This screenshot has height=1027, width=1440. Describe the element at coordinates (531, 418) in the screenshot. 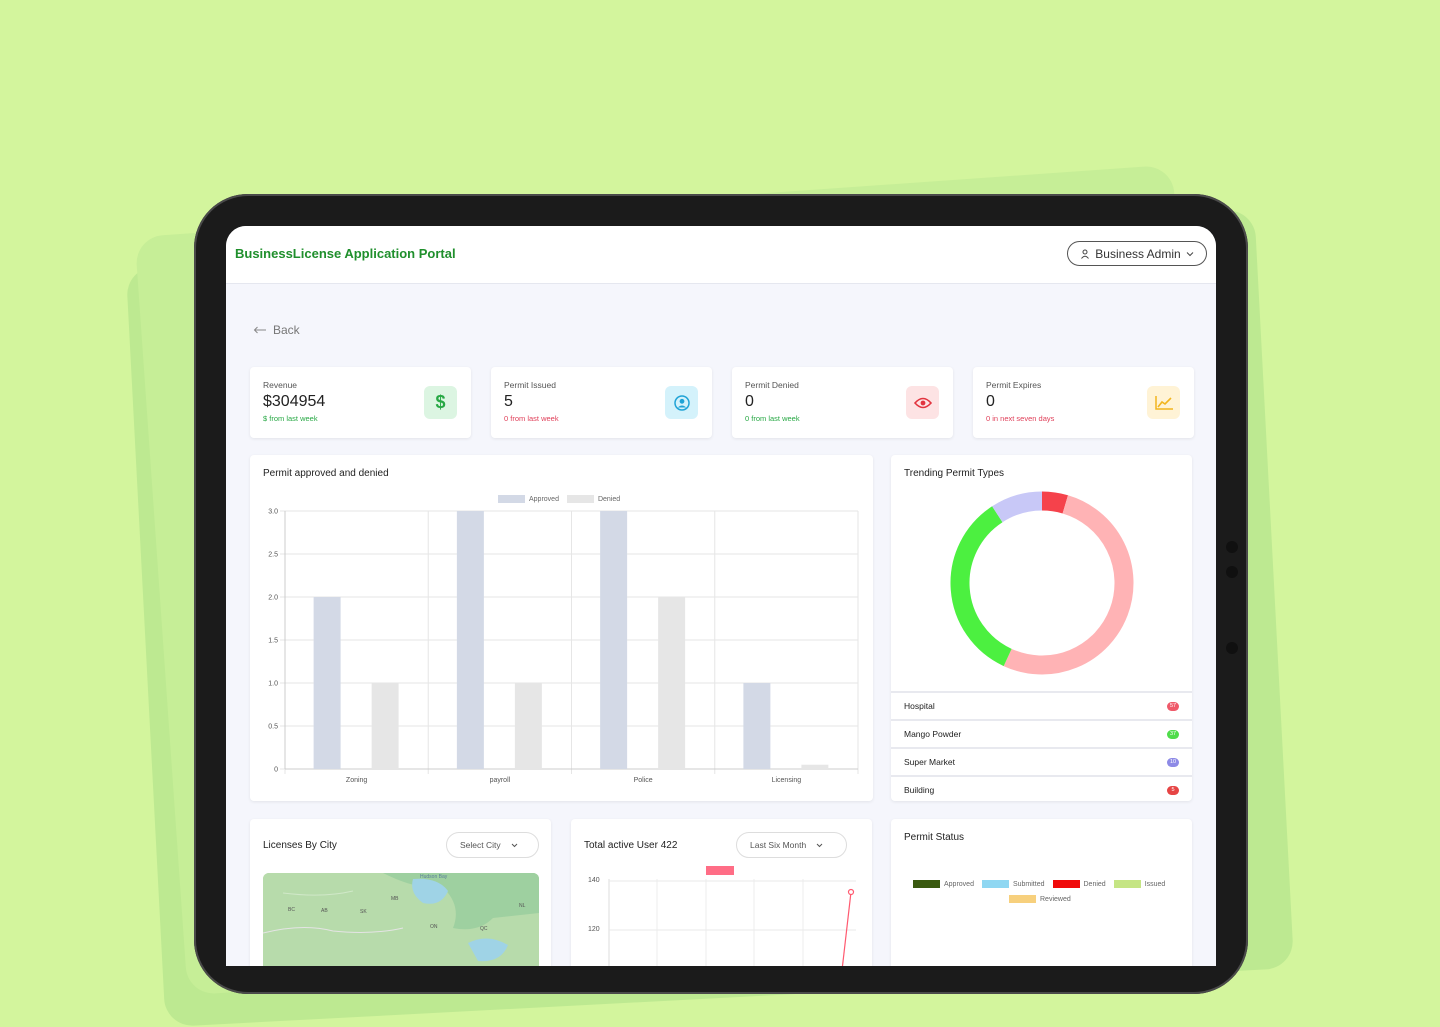

I see `stat-sub: 0 from last week` at that location.